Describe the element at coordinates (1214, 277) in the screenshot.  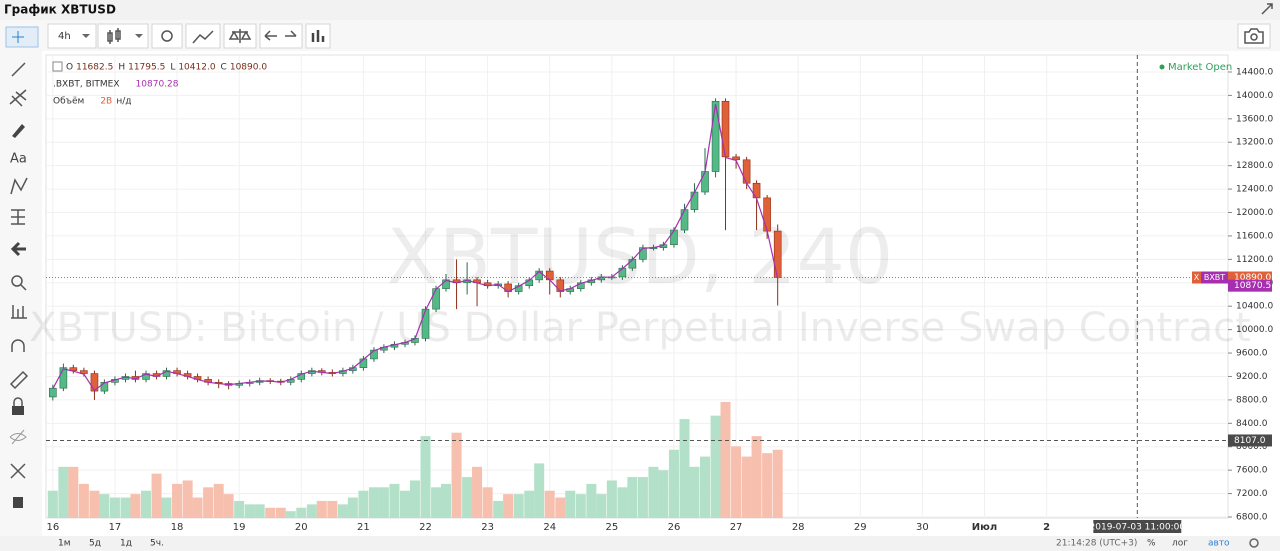
I see `bxbt-label: BXBT` at that location.